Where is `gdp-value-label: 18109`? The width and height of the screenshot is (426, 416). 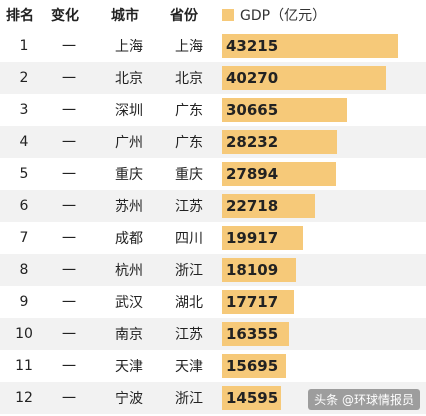
gdp-value-label: 18109 is located at coordinates (252, 270).